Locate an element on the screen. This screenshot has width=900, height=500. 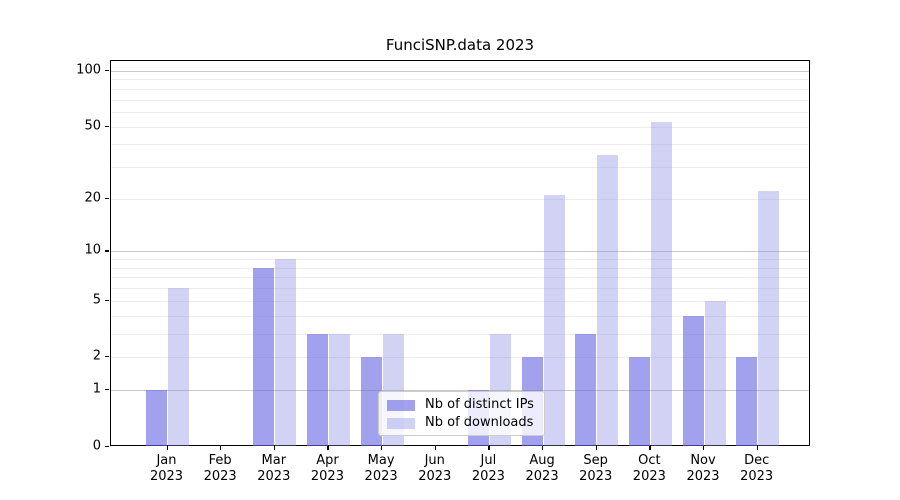
x-tick-mark-jul is located at coordinates (489, 448).